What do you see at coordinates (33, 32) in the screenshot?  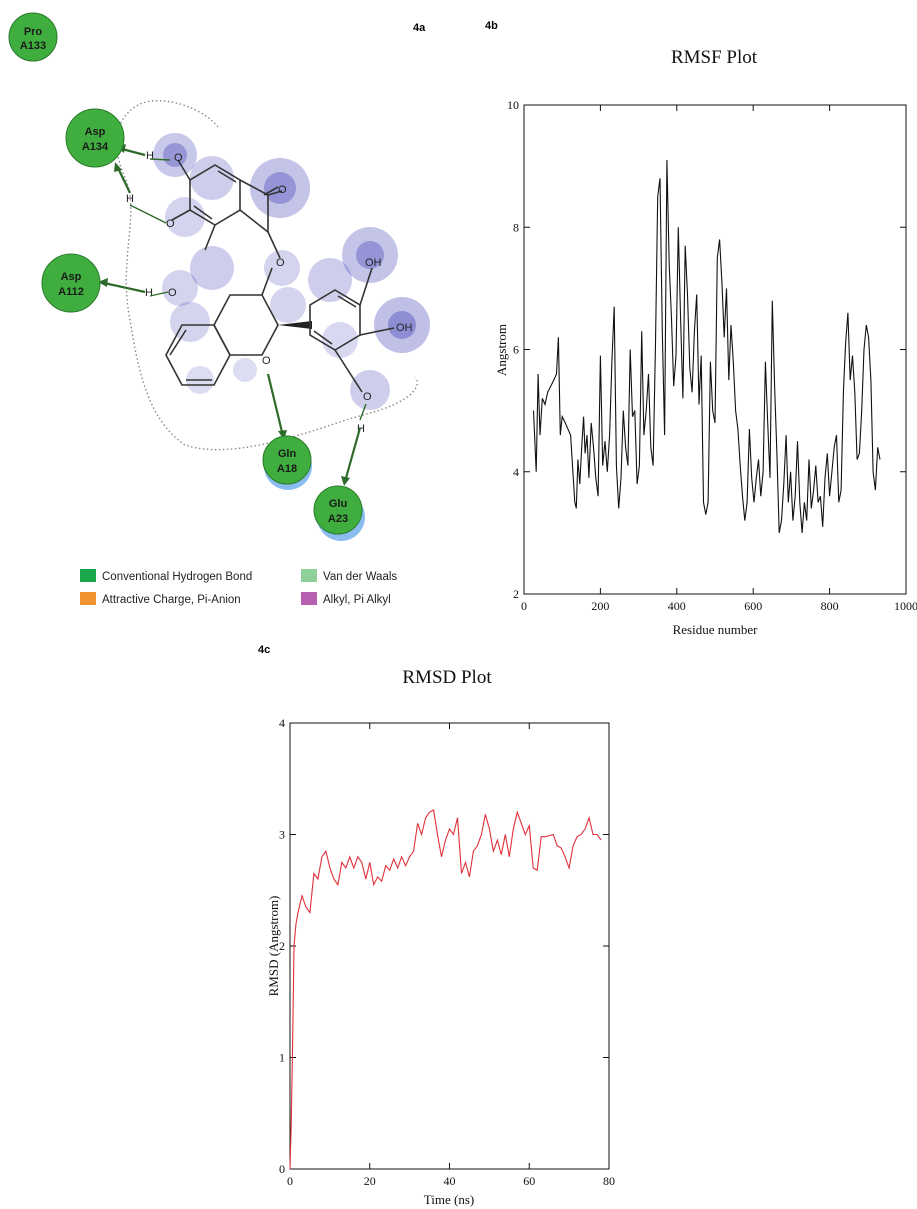 I see `residue-name: Pro` at bounding box center [33, 32].